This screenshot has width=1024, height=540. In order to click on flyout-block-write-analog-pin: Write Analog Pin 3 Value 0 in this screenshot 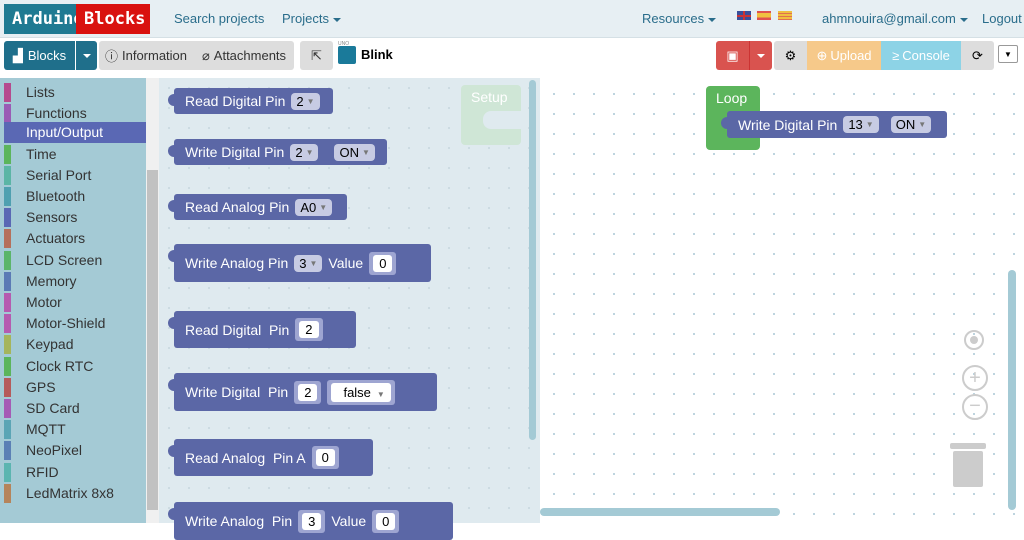, I will do `click(310, 521)`.